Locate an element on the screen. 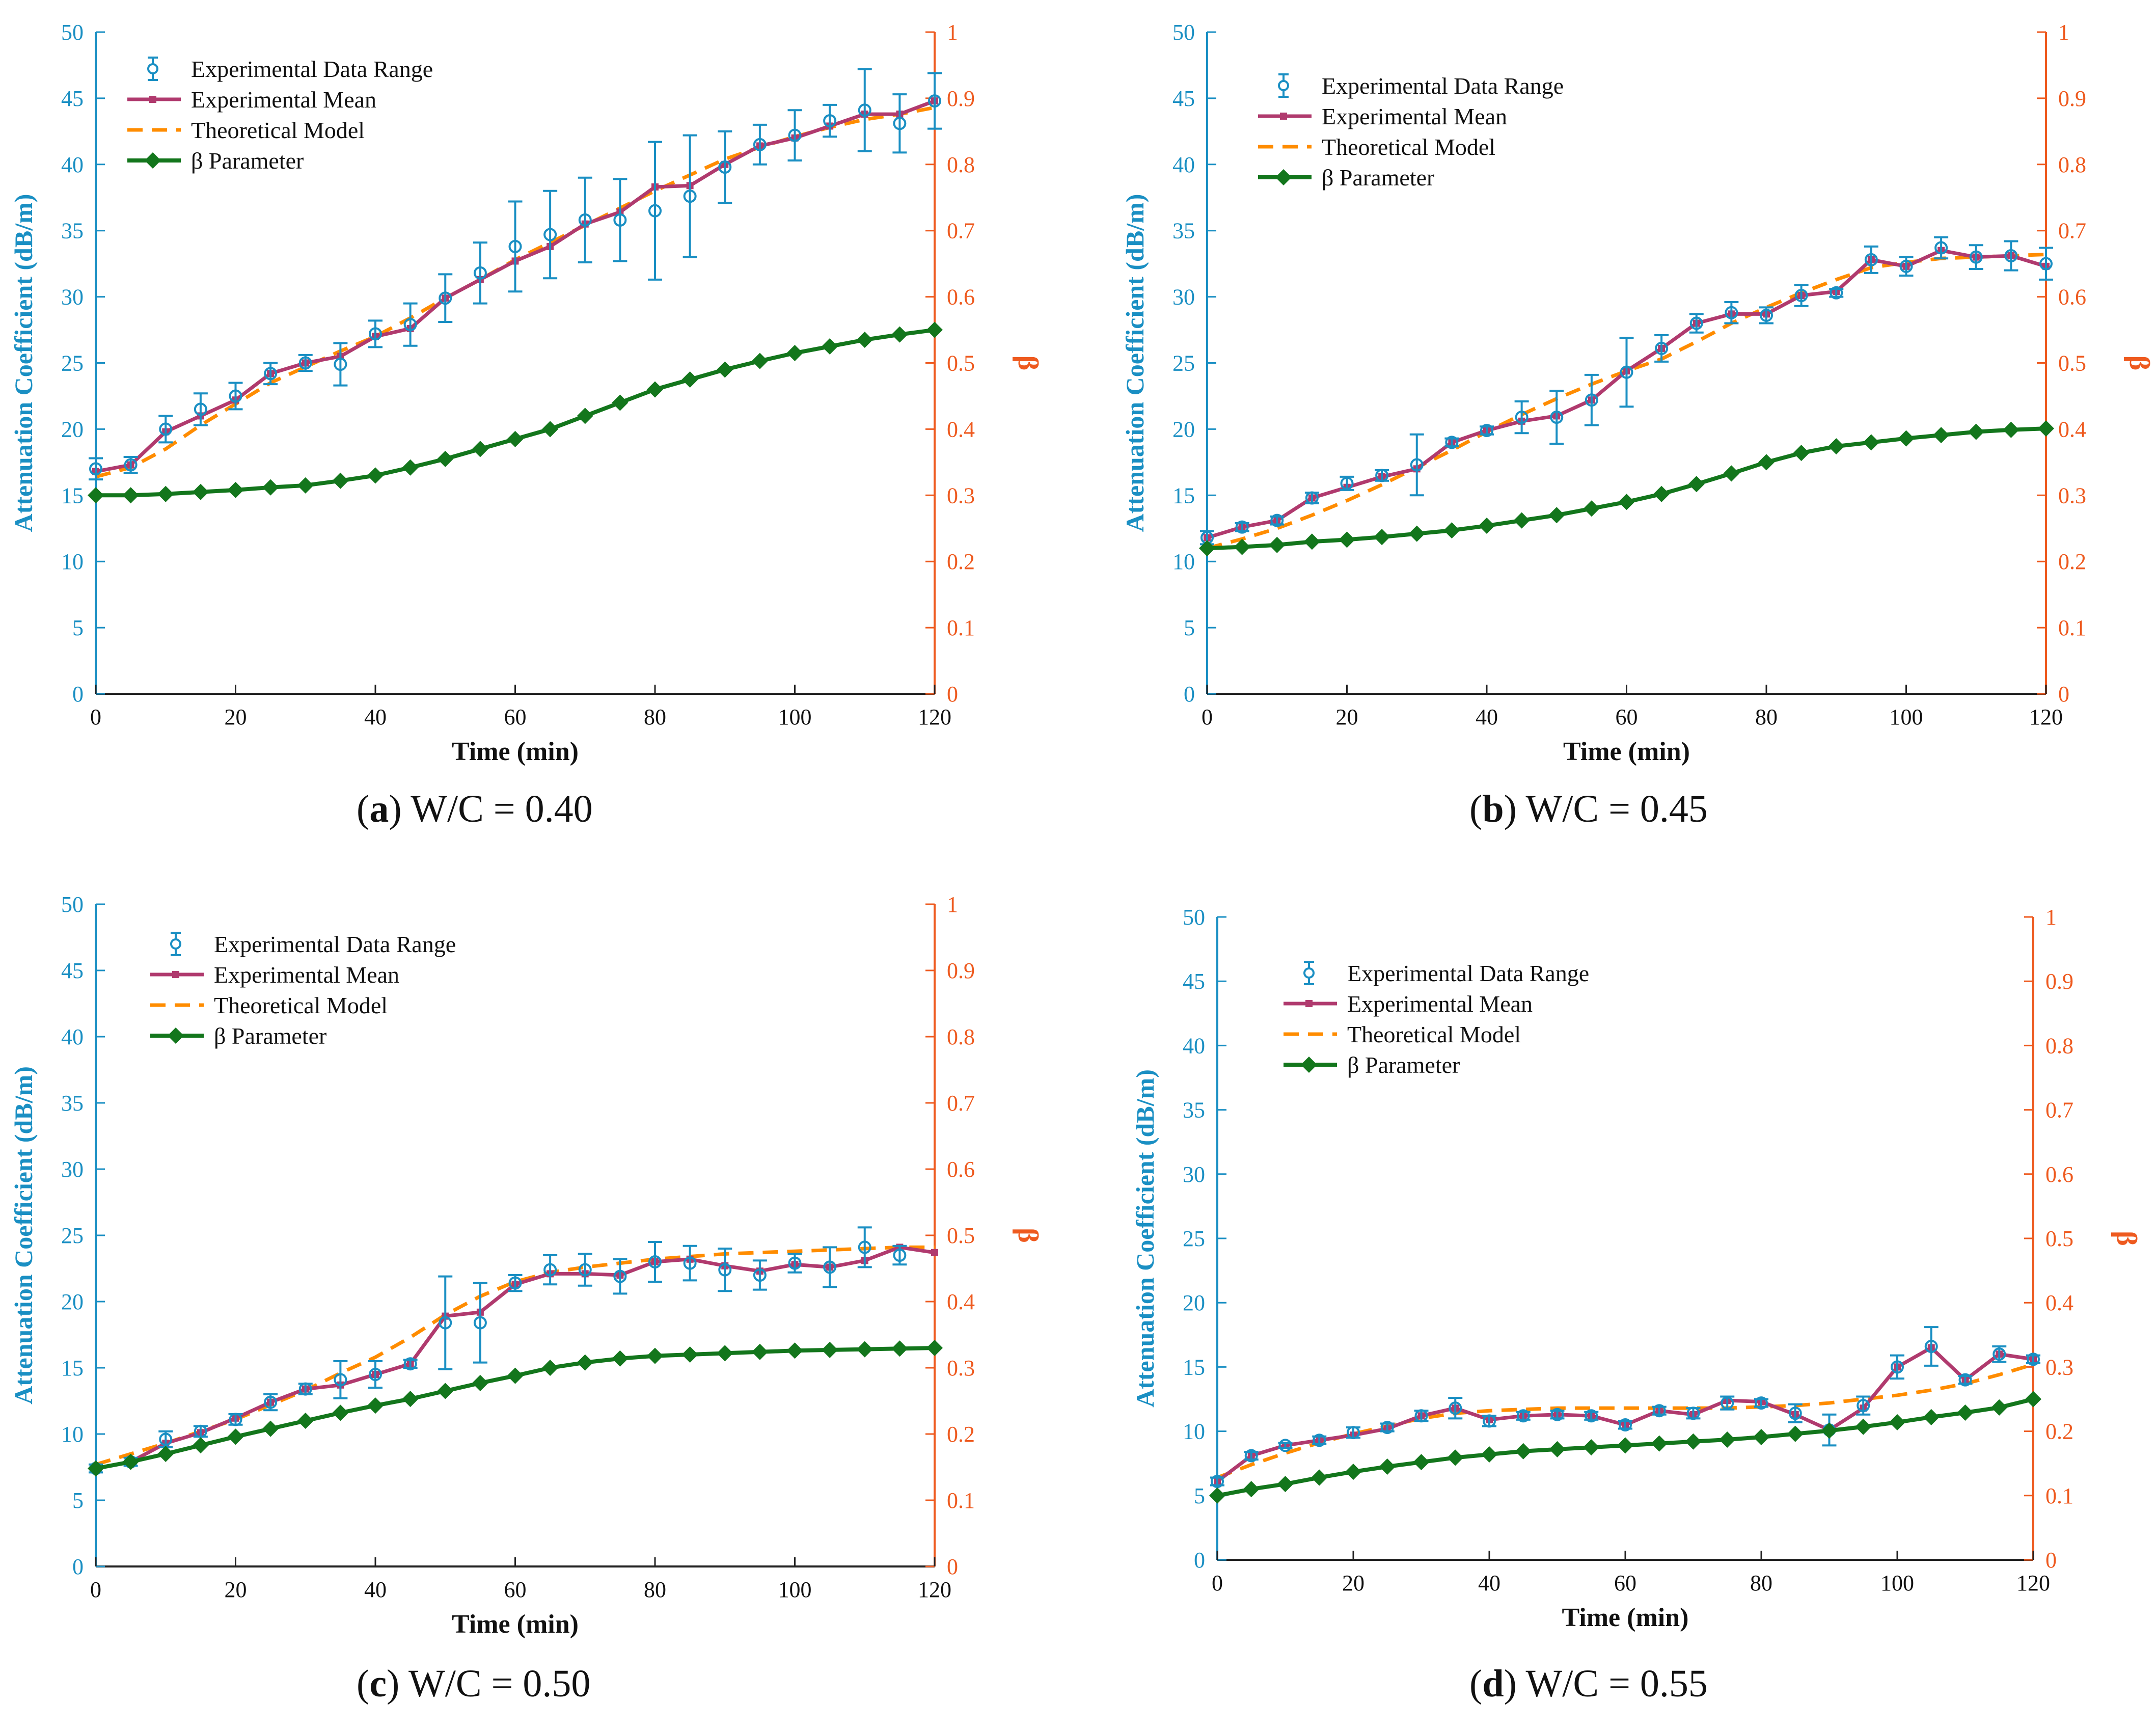 This screenshot has height=1730, width=2156. left-tick-label: 15 is located at coordinates (1194, 1367).